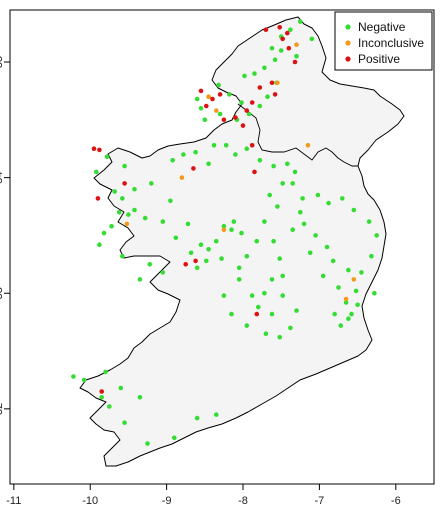 This screenshot has height=531, width=446. What do you see at coordinates (396, 501) in the screenshot?
I see `x-tick-label: -6` at bounding box center [396, 501].